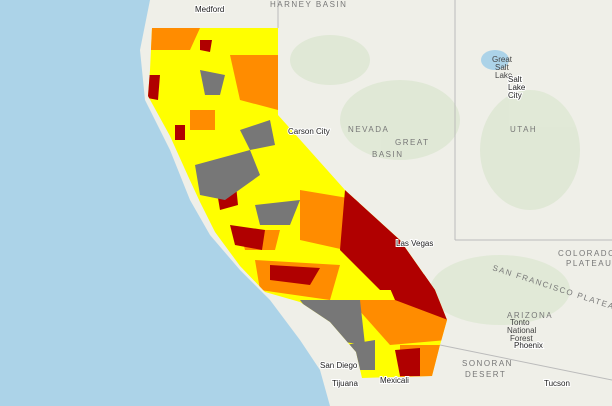 The height and width of the screenshot is (406, 612). I want to click on map-label: Tijuana, so click(345, 383).